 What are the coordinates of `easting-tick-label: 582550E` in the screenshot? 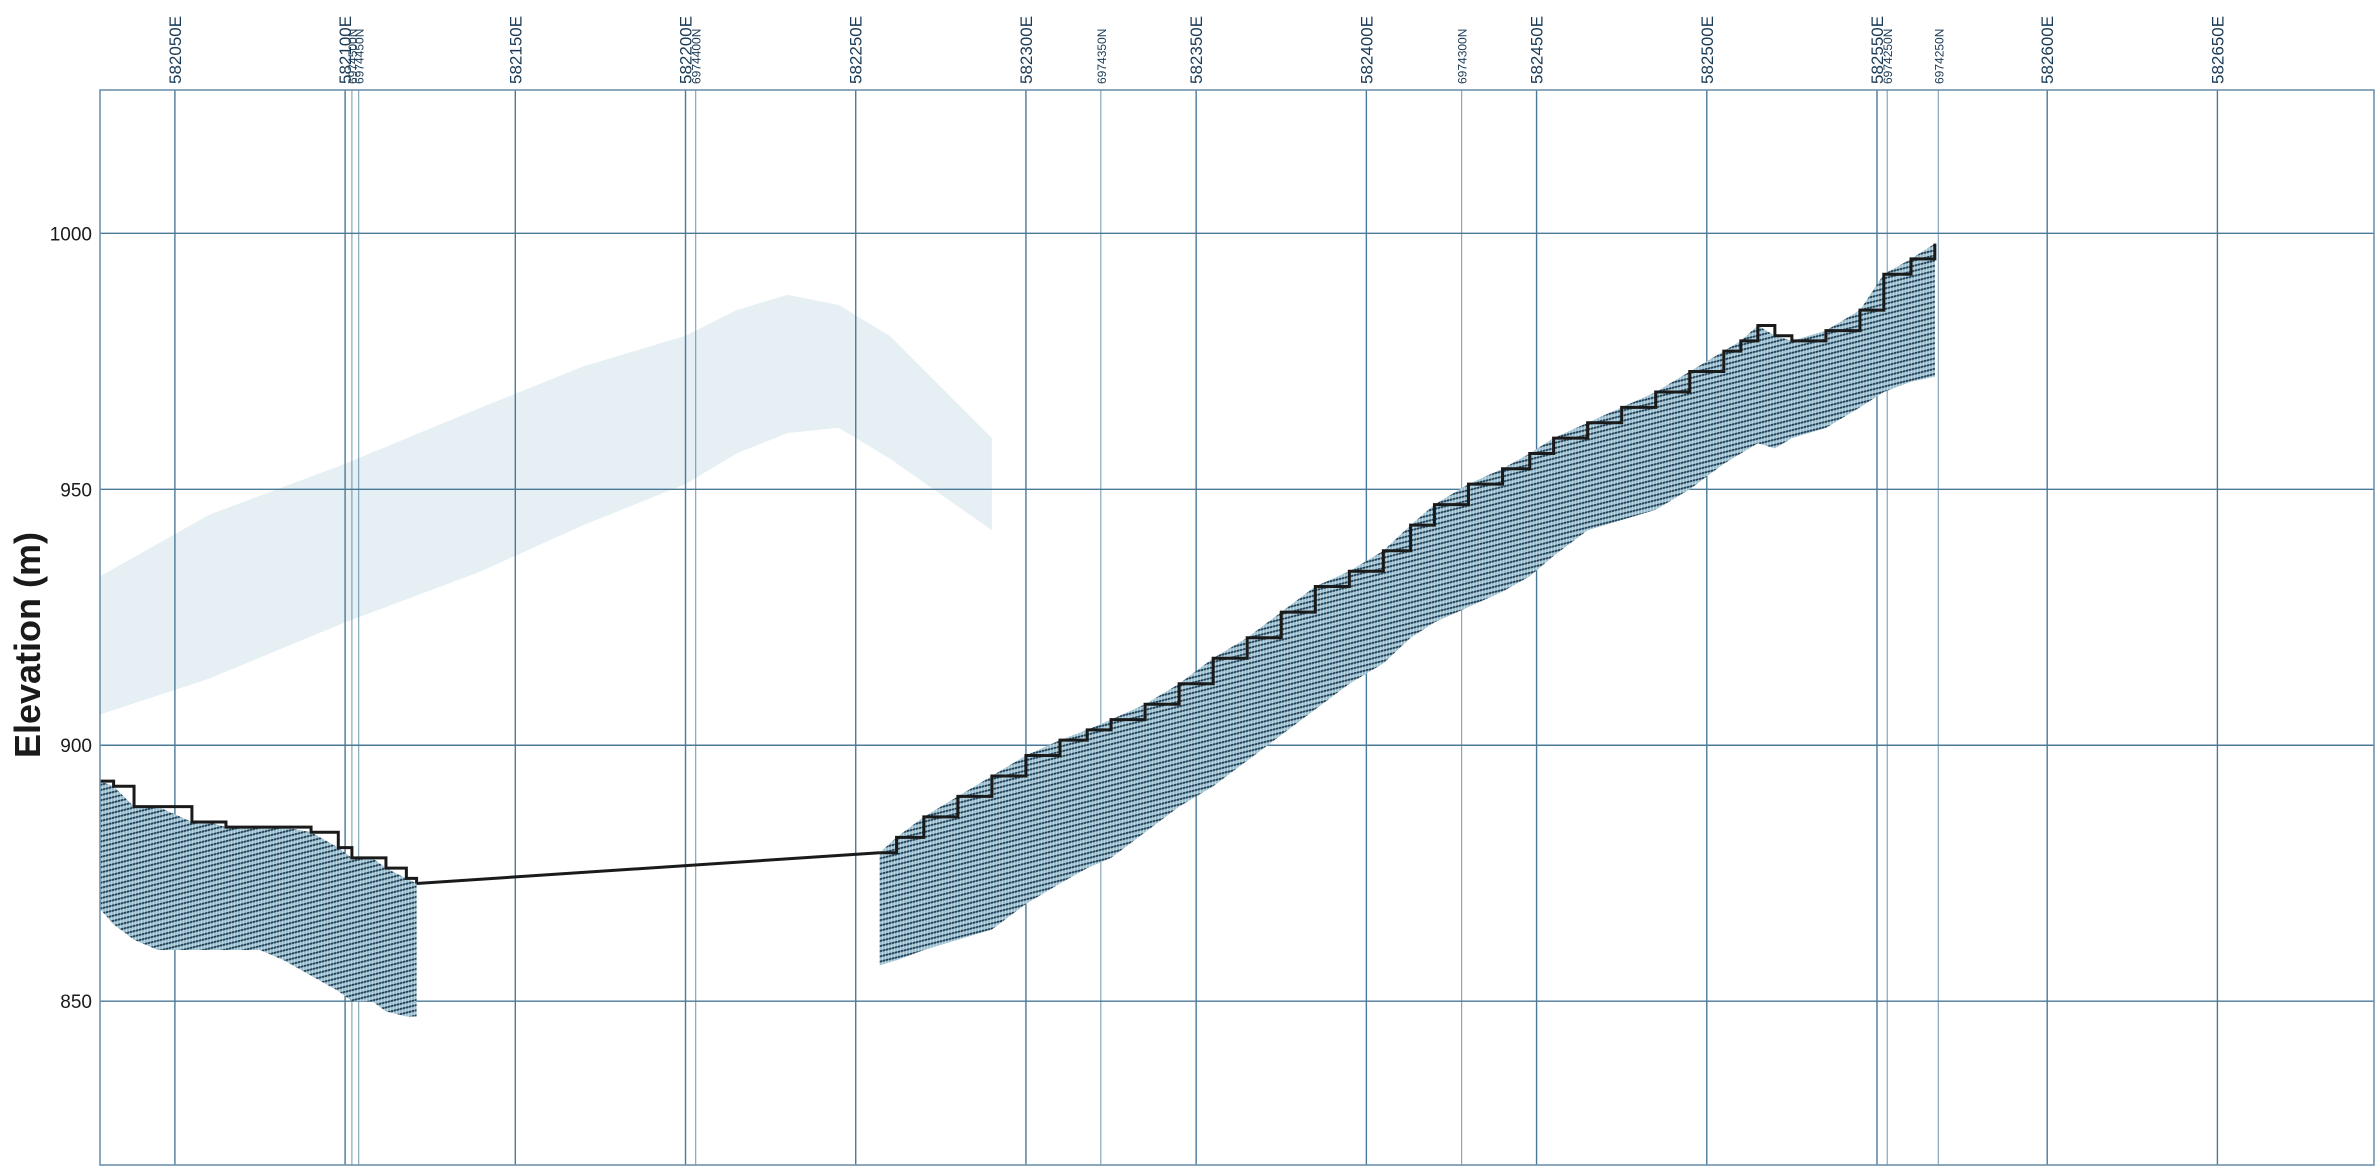 It's located at (1877, 50).